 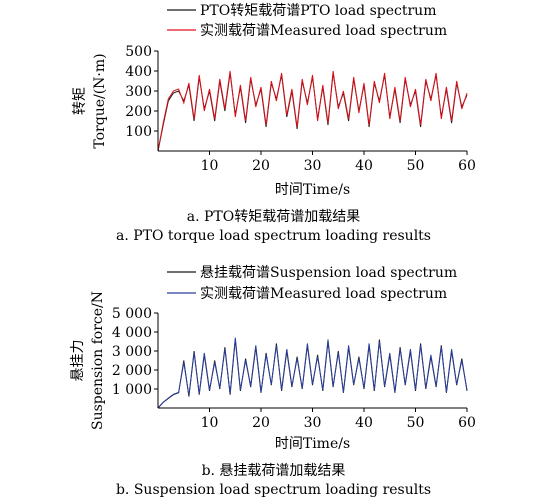 What do you see at coordinates (138, 112) in the screenshot?
I see `y-tick-label: 200` at bounding box center [138, 112].